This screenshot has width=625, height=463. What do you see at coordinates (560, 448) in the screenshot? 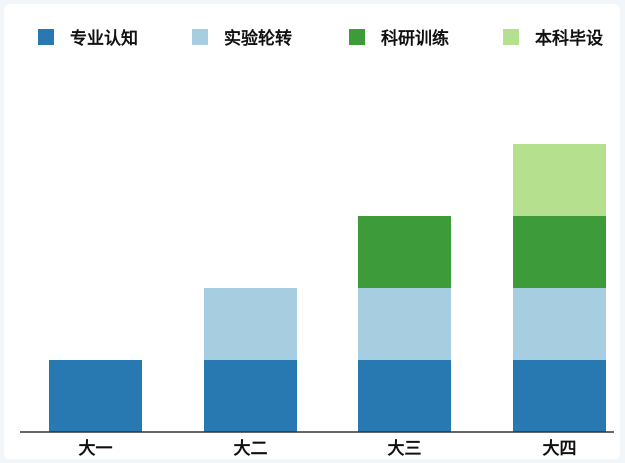
I see `x-tick-label-4: 大四` at bounding box center [560, 448].